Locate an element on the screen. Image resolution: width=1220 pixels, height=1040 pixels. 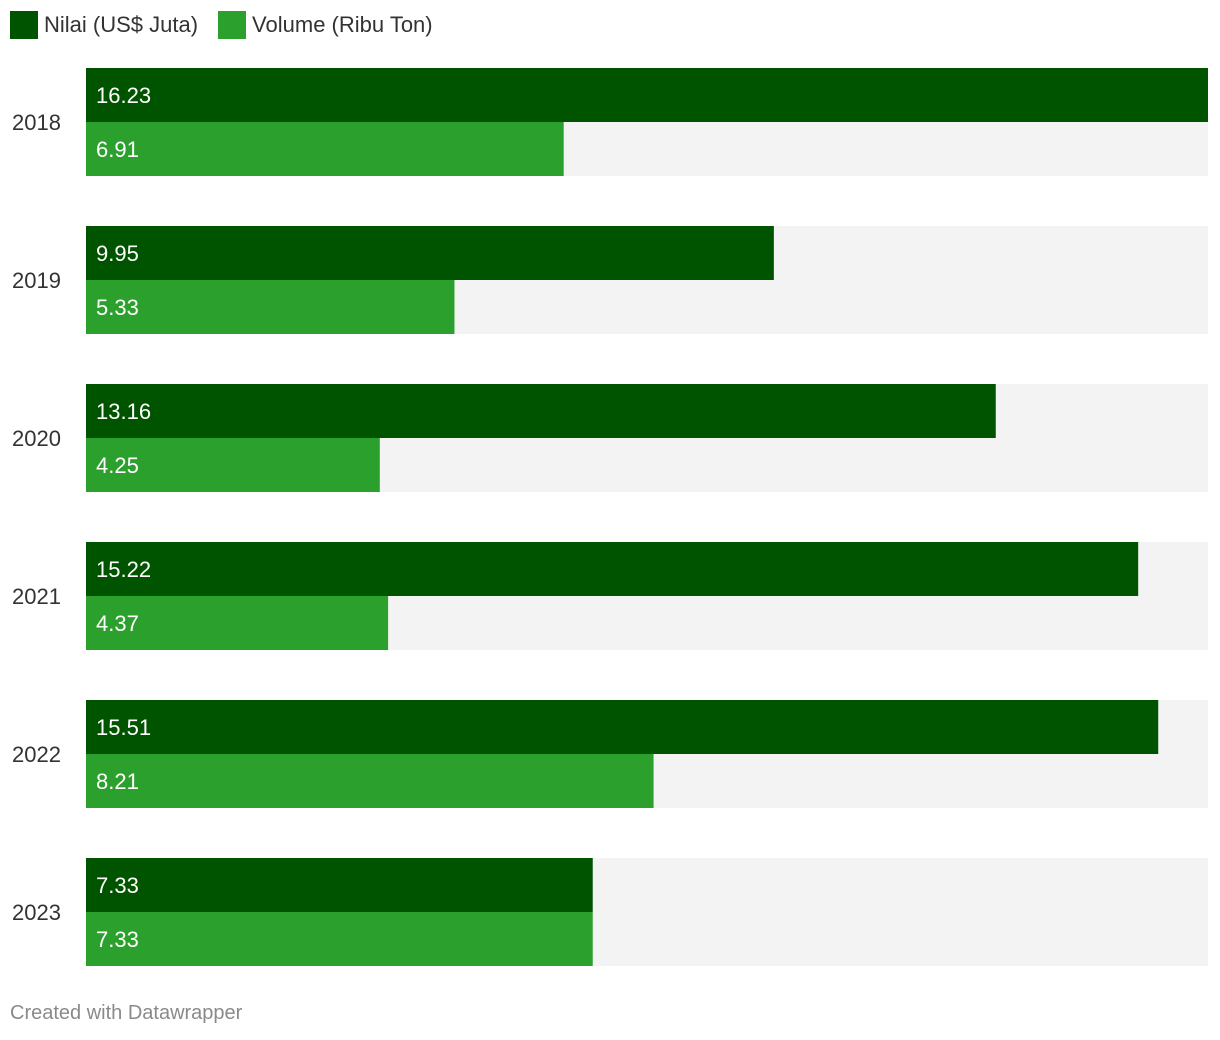
bar-volume-2022 is located at coordinates (370, 781).